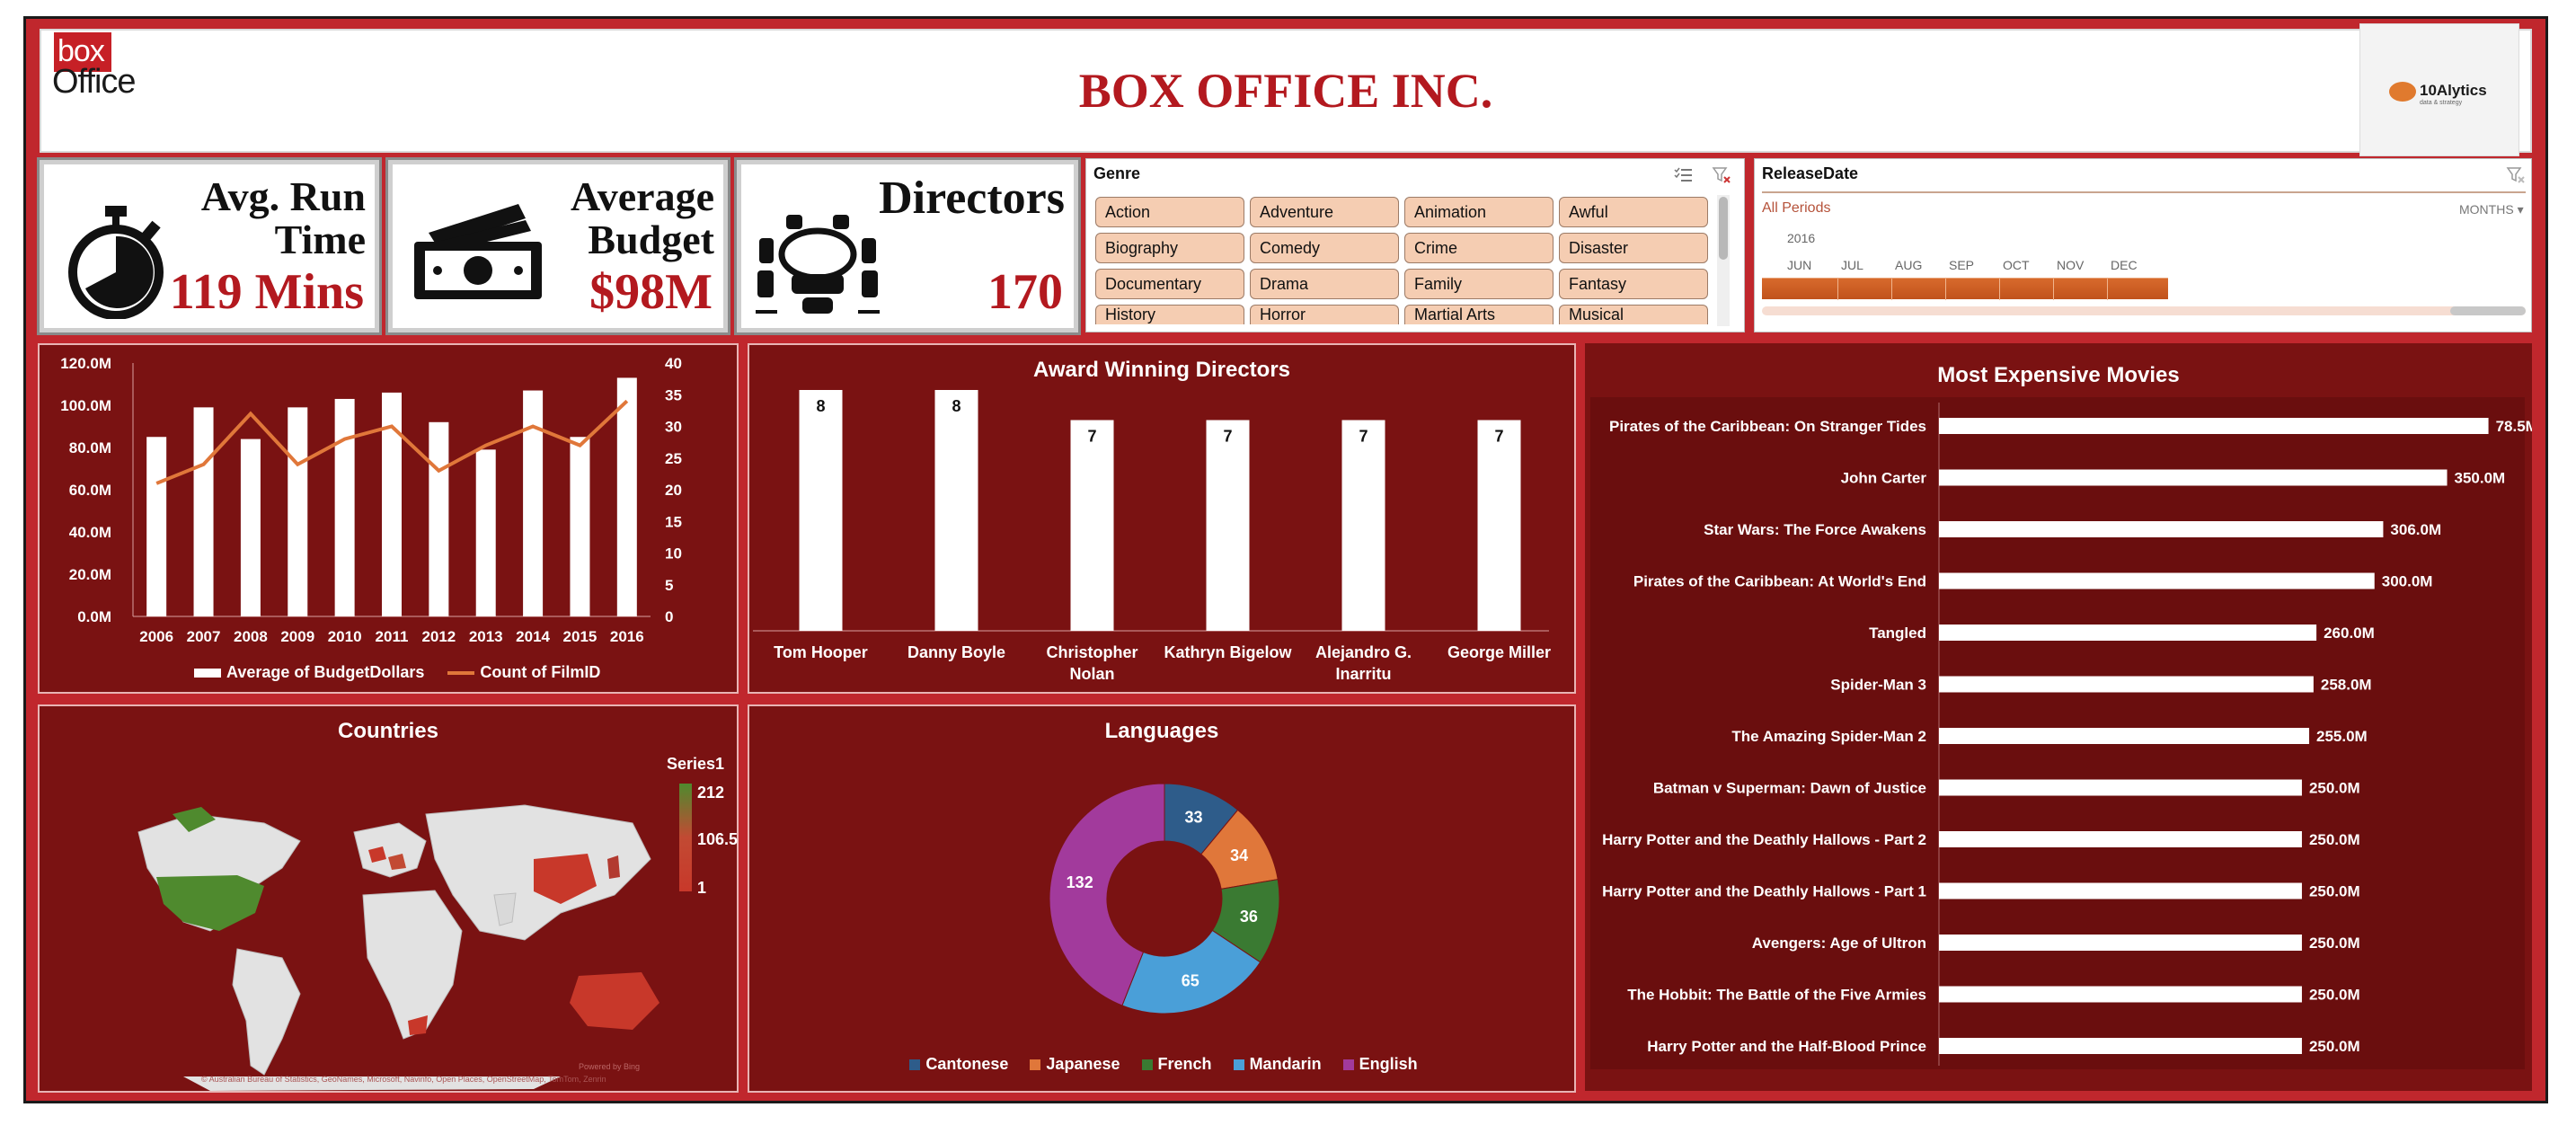  I want to click on genre-chip-comedy: Comedy, so click(1325, 248).